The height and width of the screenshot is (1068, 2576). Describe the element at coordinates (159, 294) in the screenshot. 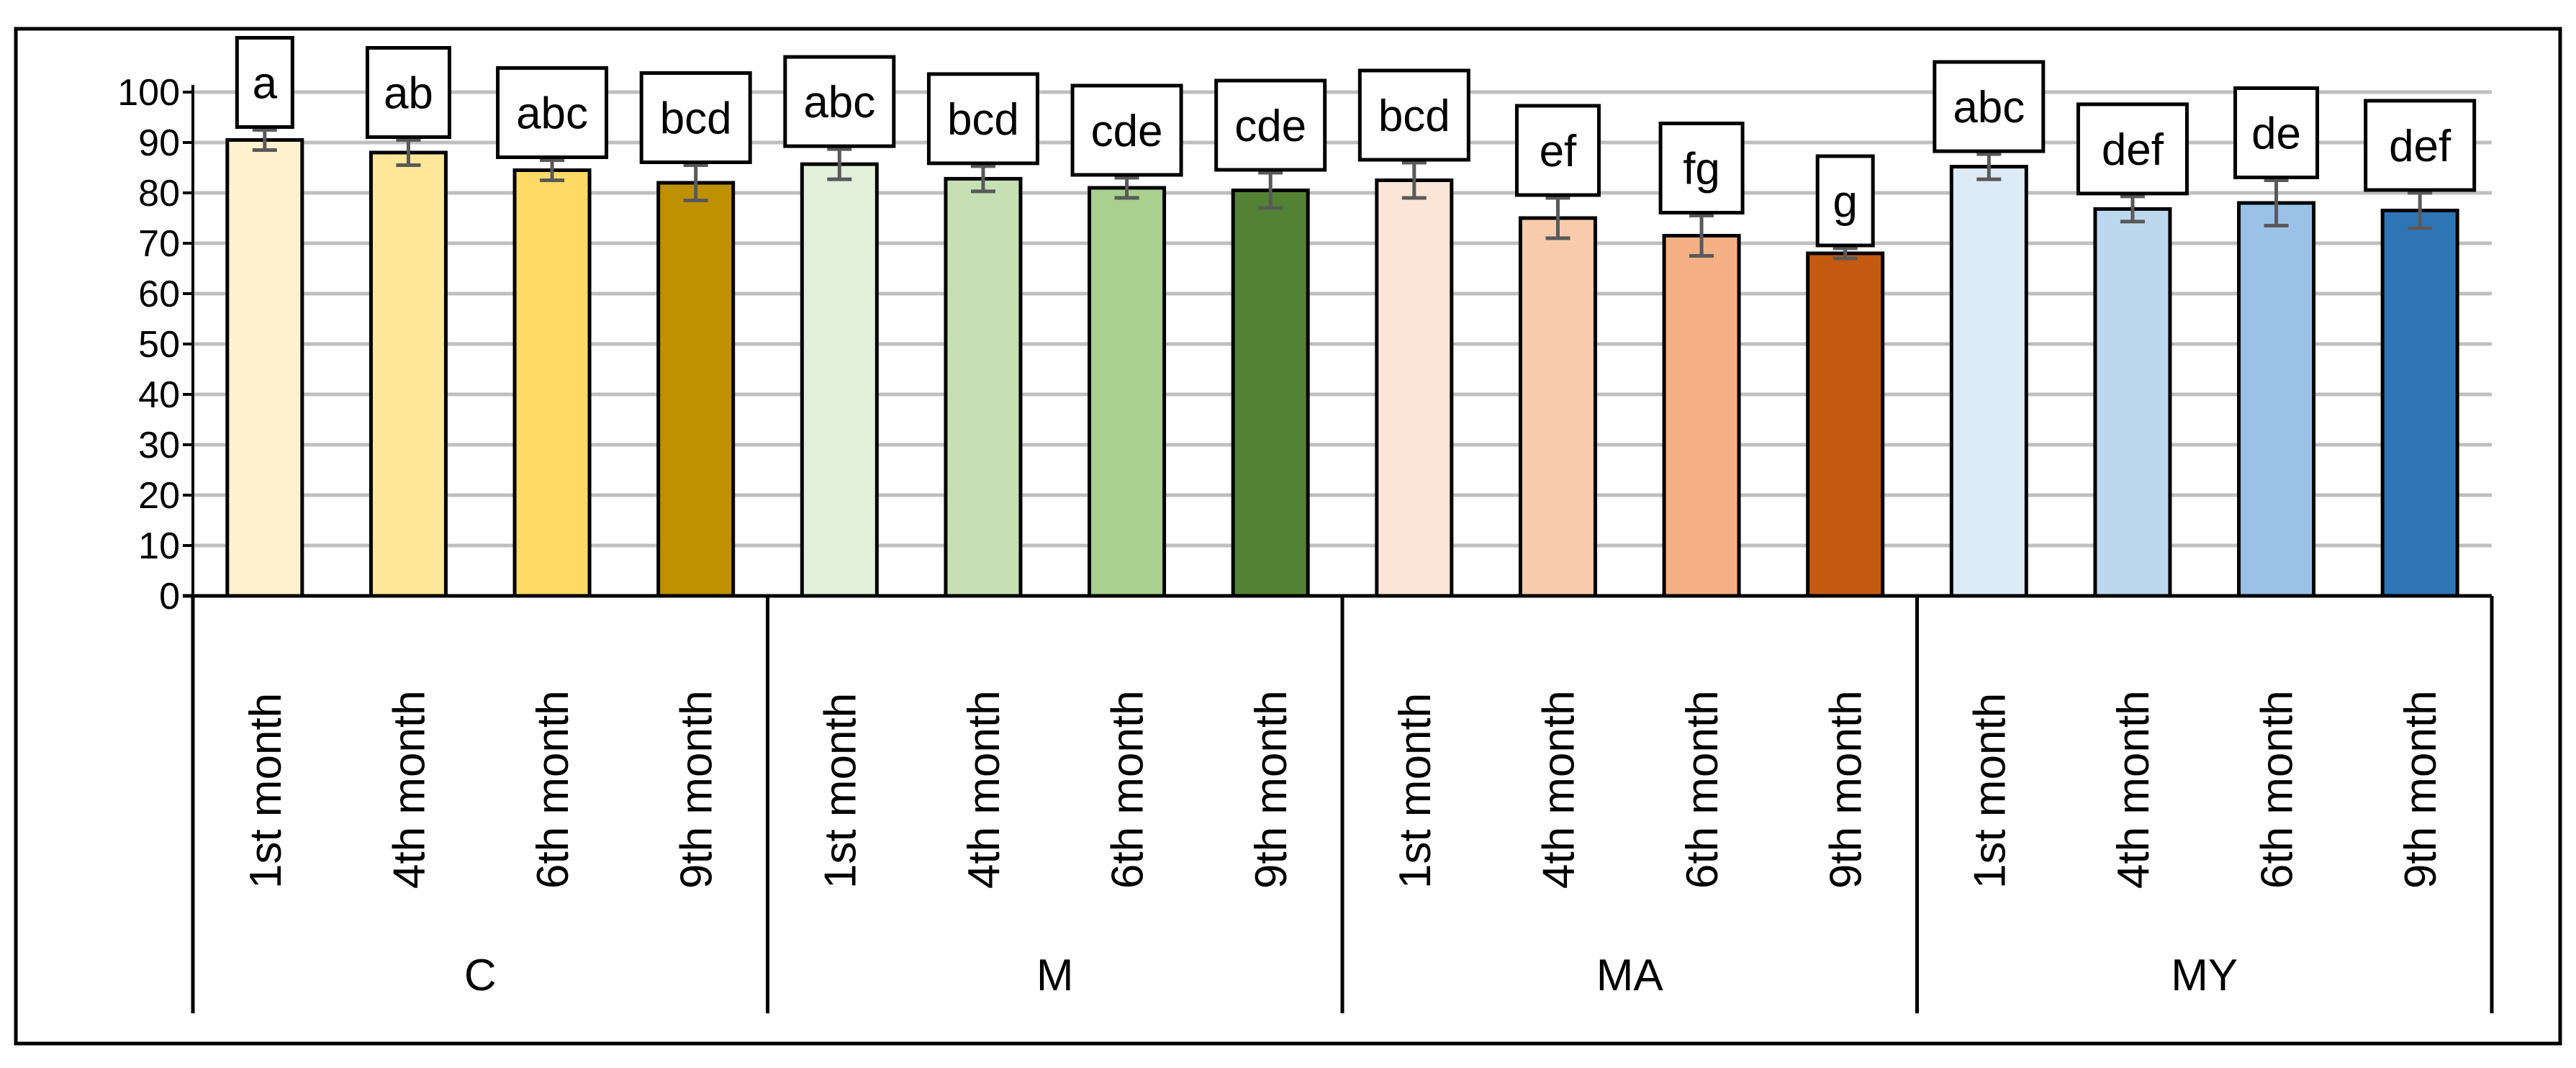

I see `y-tick-label: 60` at that location.